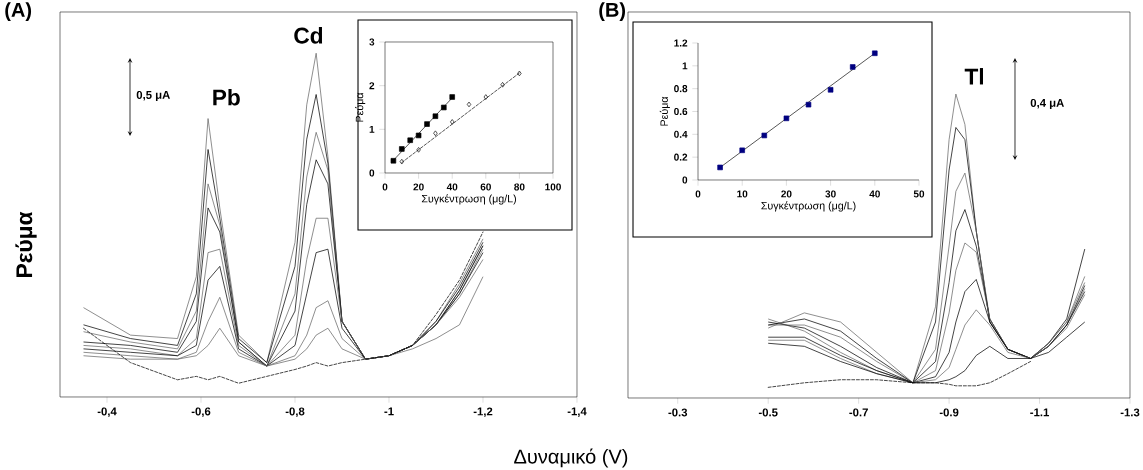 This screenshot has height=470, width=1143. Describe the element at coordinates (308, 35) in the screenshot. I see `annotation: Cd` at that location.